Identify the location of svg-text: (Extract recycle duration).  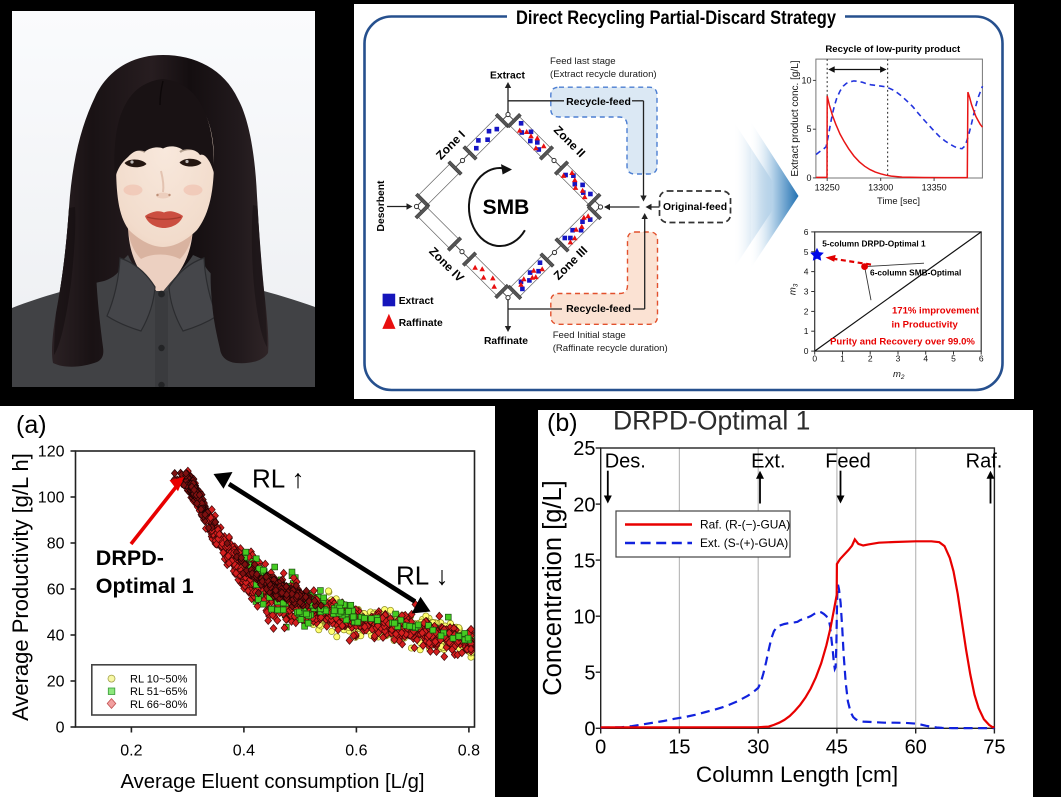
(603, 74).